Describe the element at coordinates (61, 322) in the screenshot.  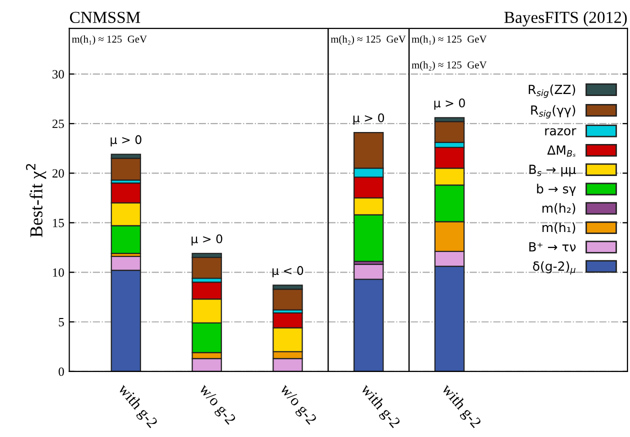
I see `y-tick-label: 5` at that location.